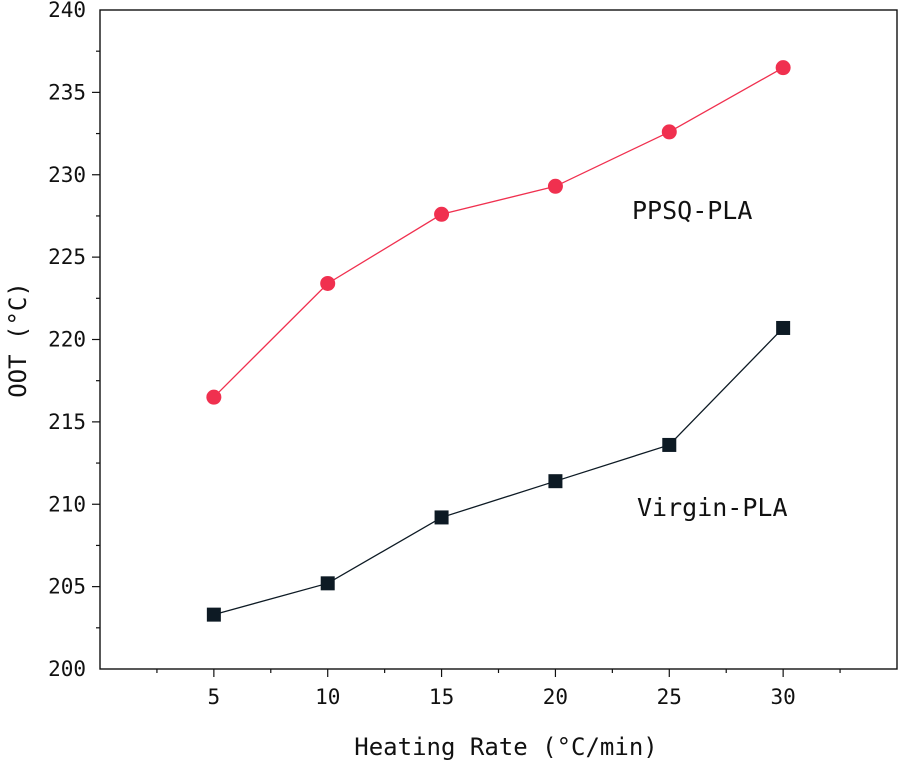 The height and width of the screenshot is (764, 922). Describe the element at coordinates (692, 210) in the screenshot. I see `series-label-ppsq-pla: PPSQ-PLA` at that location.